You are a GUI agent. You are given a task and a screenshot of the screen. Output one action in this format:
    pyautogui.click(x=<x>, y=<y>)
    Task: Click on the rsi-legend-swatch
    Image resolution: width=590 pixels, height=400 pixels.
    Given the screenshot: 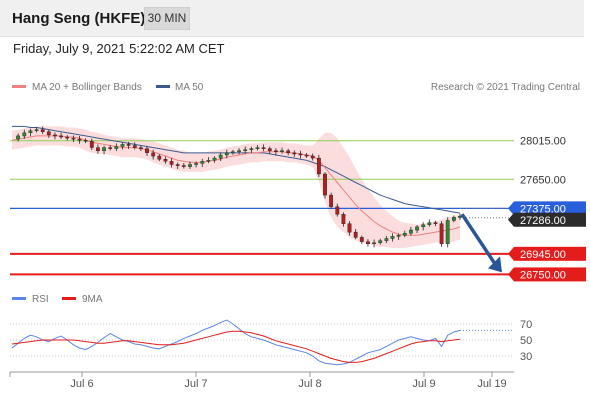 What is the action you would take?
    pyautogui.click(x=19, y=298)
    